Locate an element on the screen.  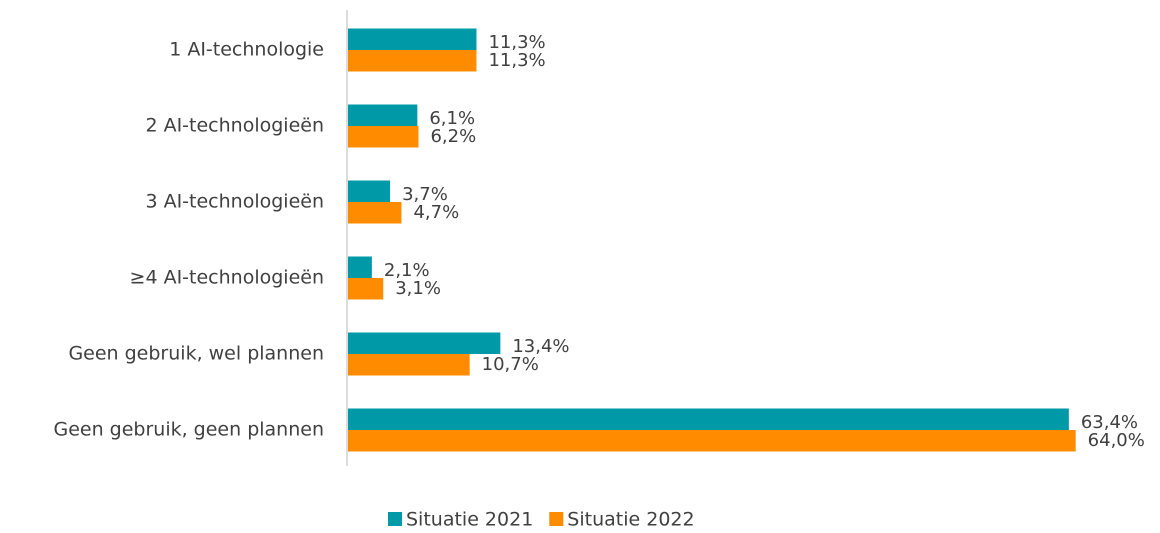
value-label: 6,1% is located at coordinates (452, 118).